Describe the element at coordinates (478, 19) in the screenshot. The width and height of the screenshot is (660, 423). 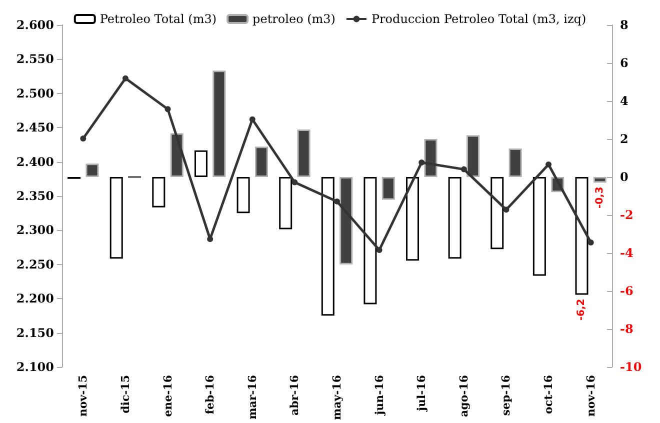
I see `legend-label: Produccion Petroleo Total (m3, izq)` at that location.